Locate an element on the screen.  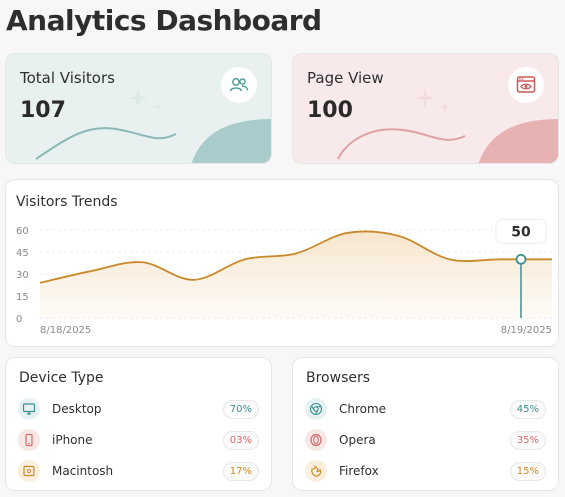
opera-icon is located at coordinates (316, 440).